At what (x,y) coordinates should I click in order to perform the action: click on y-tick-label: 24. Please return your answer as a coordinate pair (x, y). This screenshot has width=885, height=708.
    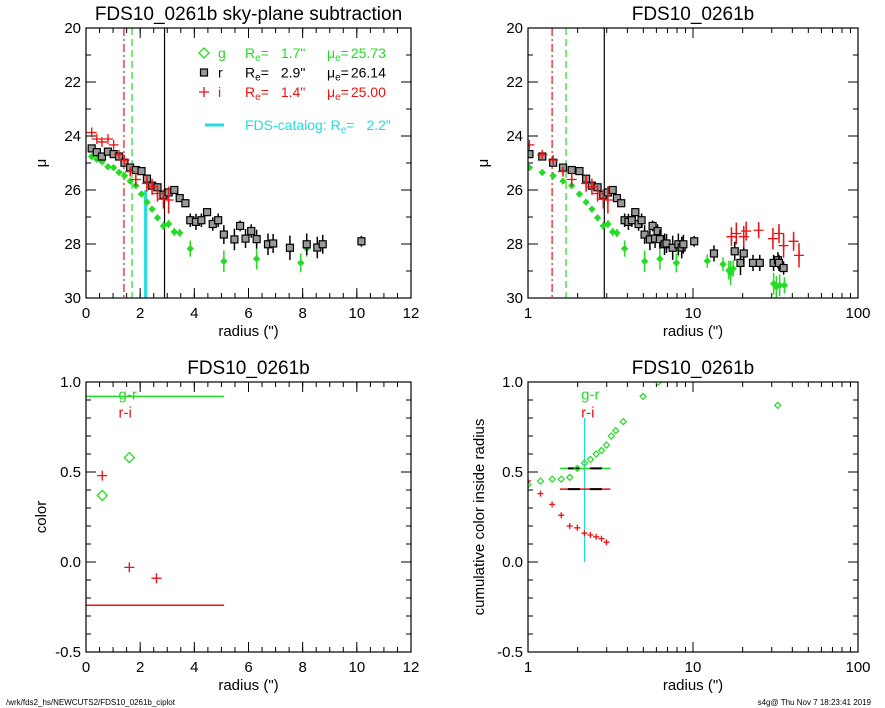
    Looking at the image, I should click on (72, 136).